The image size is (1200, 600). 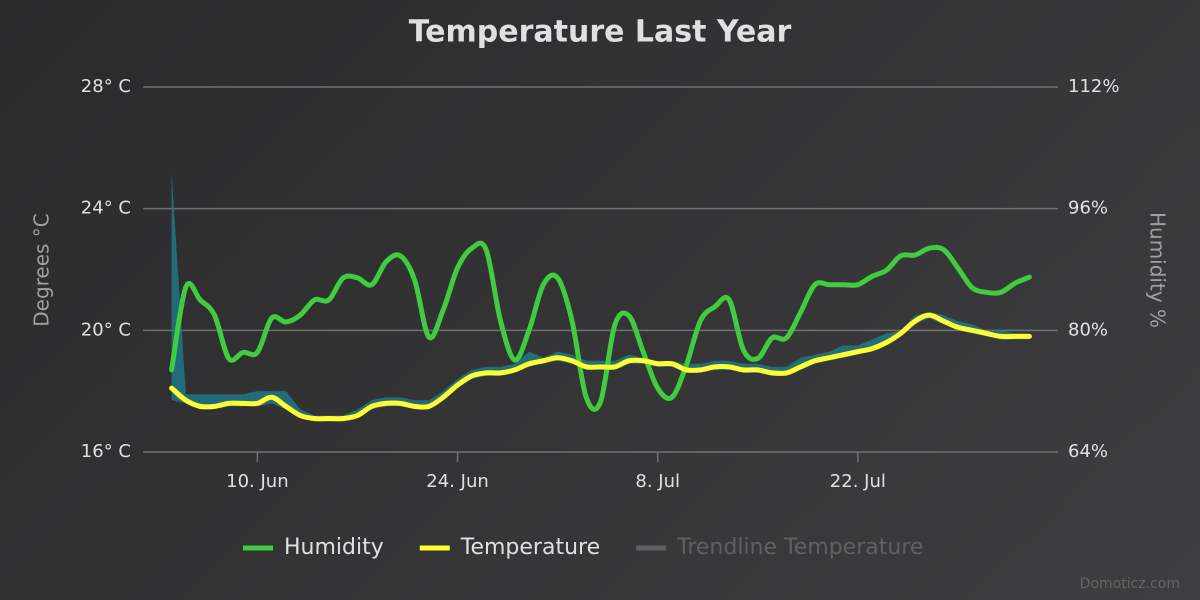 I want to click on y-tick-label: 24° C, so click(x=106, y=208).